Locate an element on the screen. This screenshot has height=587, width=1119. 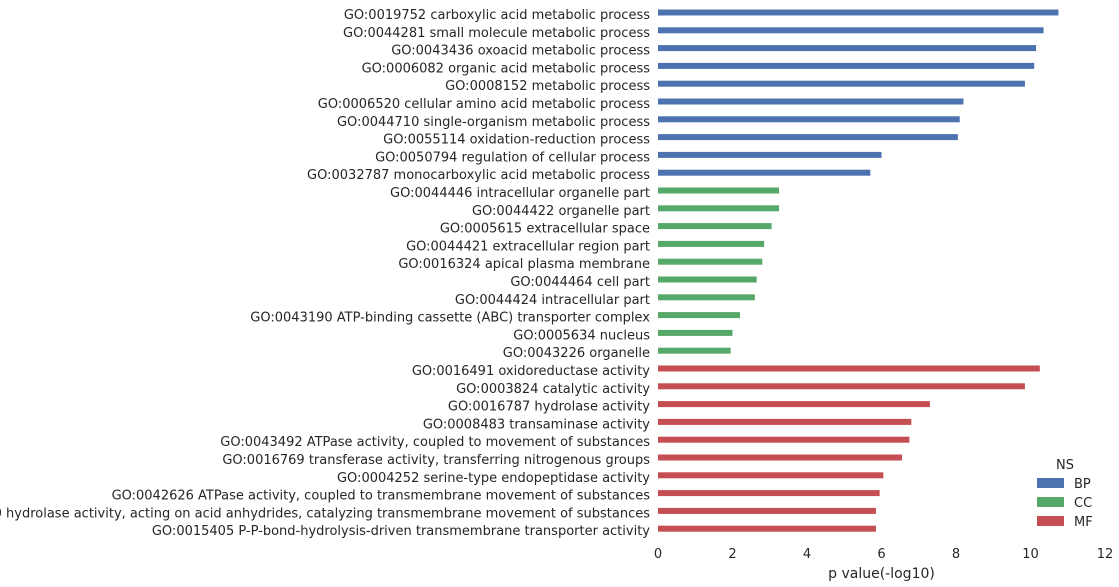
x-tick-label: 6 is located at coordinates (881, 554).